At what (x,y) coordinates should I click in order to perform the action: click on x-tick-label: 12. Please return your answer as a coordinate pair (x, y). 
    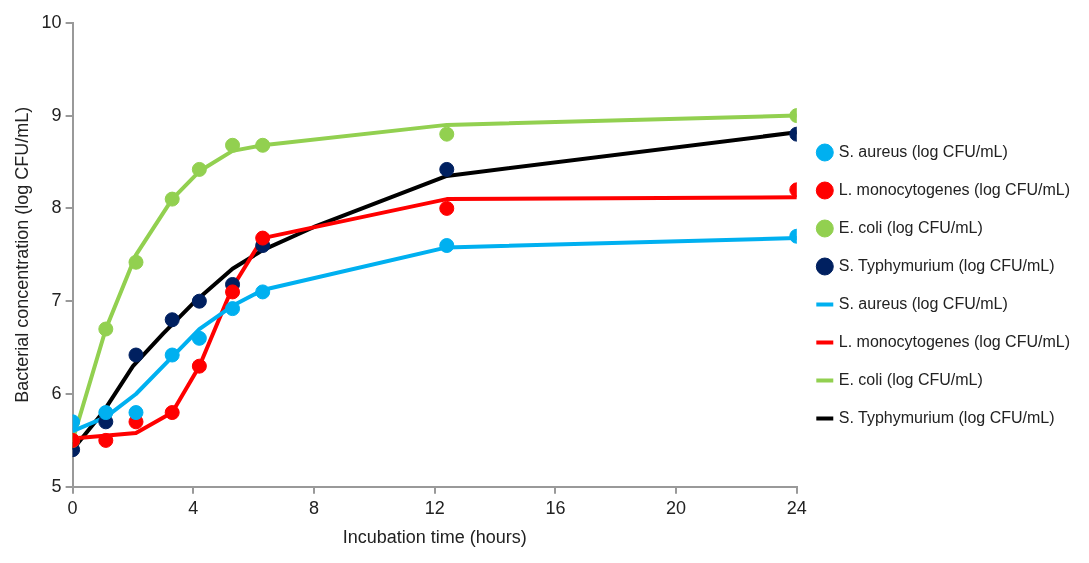
    Looking at the image, I should click on (434, 507).